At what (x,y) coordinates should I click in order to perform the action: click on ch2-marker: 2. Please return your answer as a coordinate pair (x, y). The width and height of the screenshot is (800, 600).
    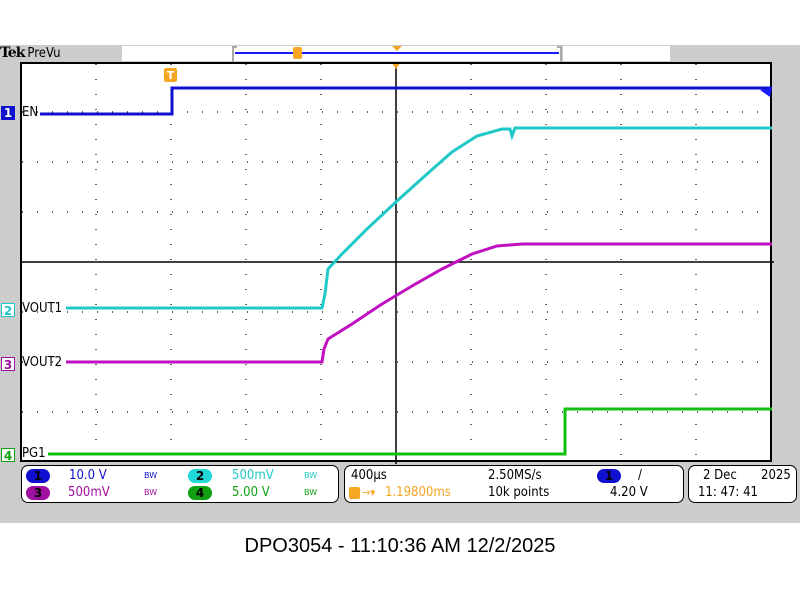
    Looking at the image, I should click on (8, 310).